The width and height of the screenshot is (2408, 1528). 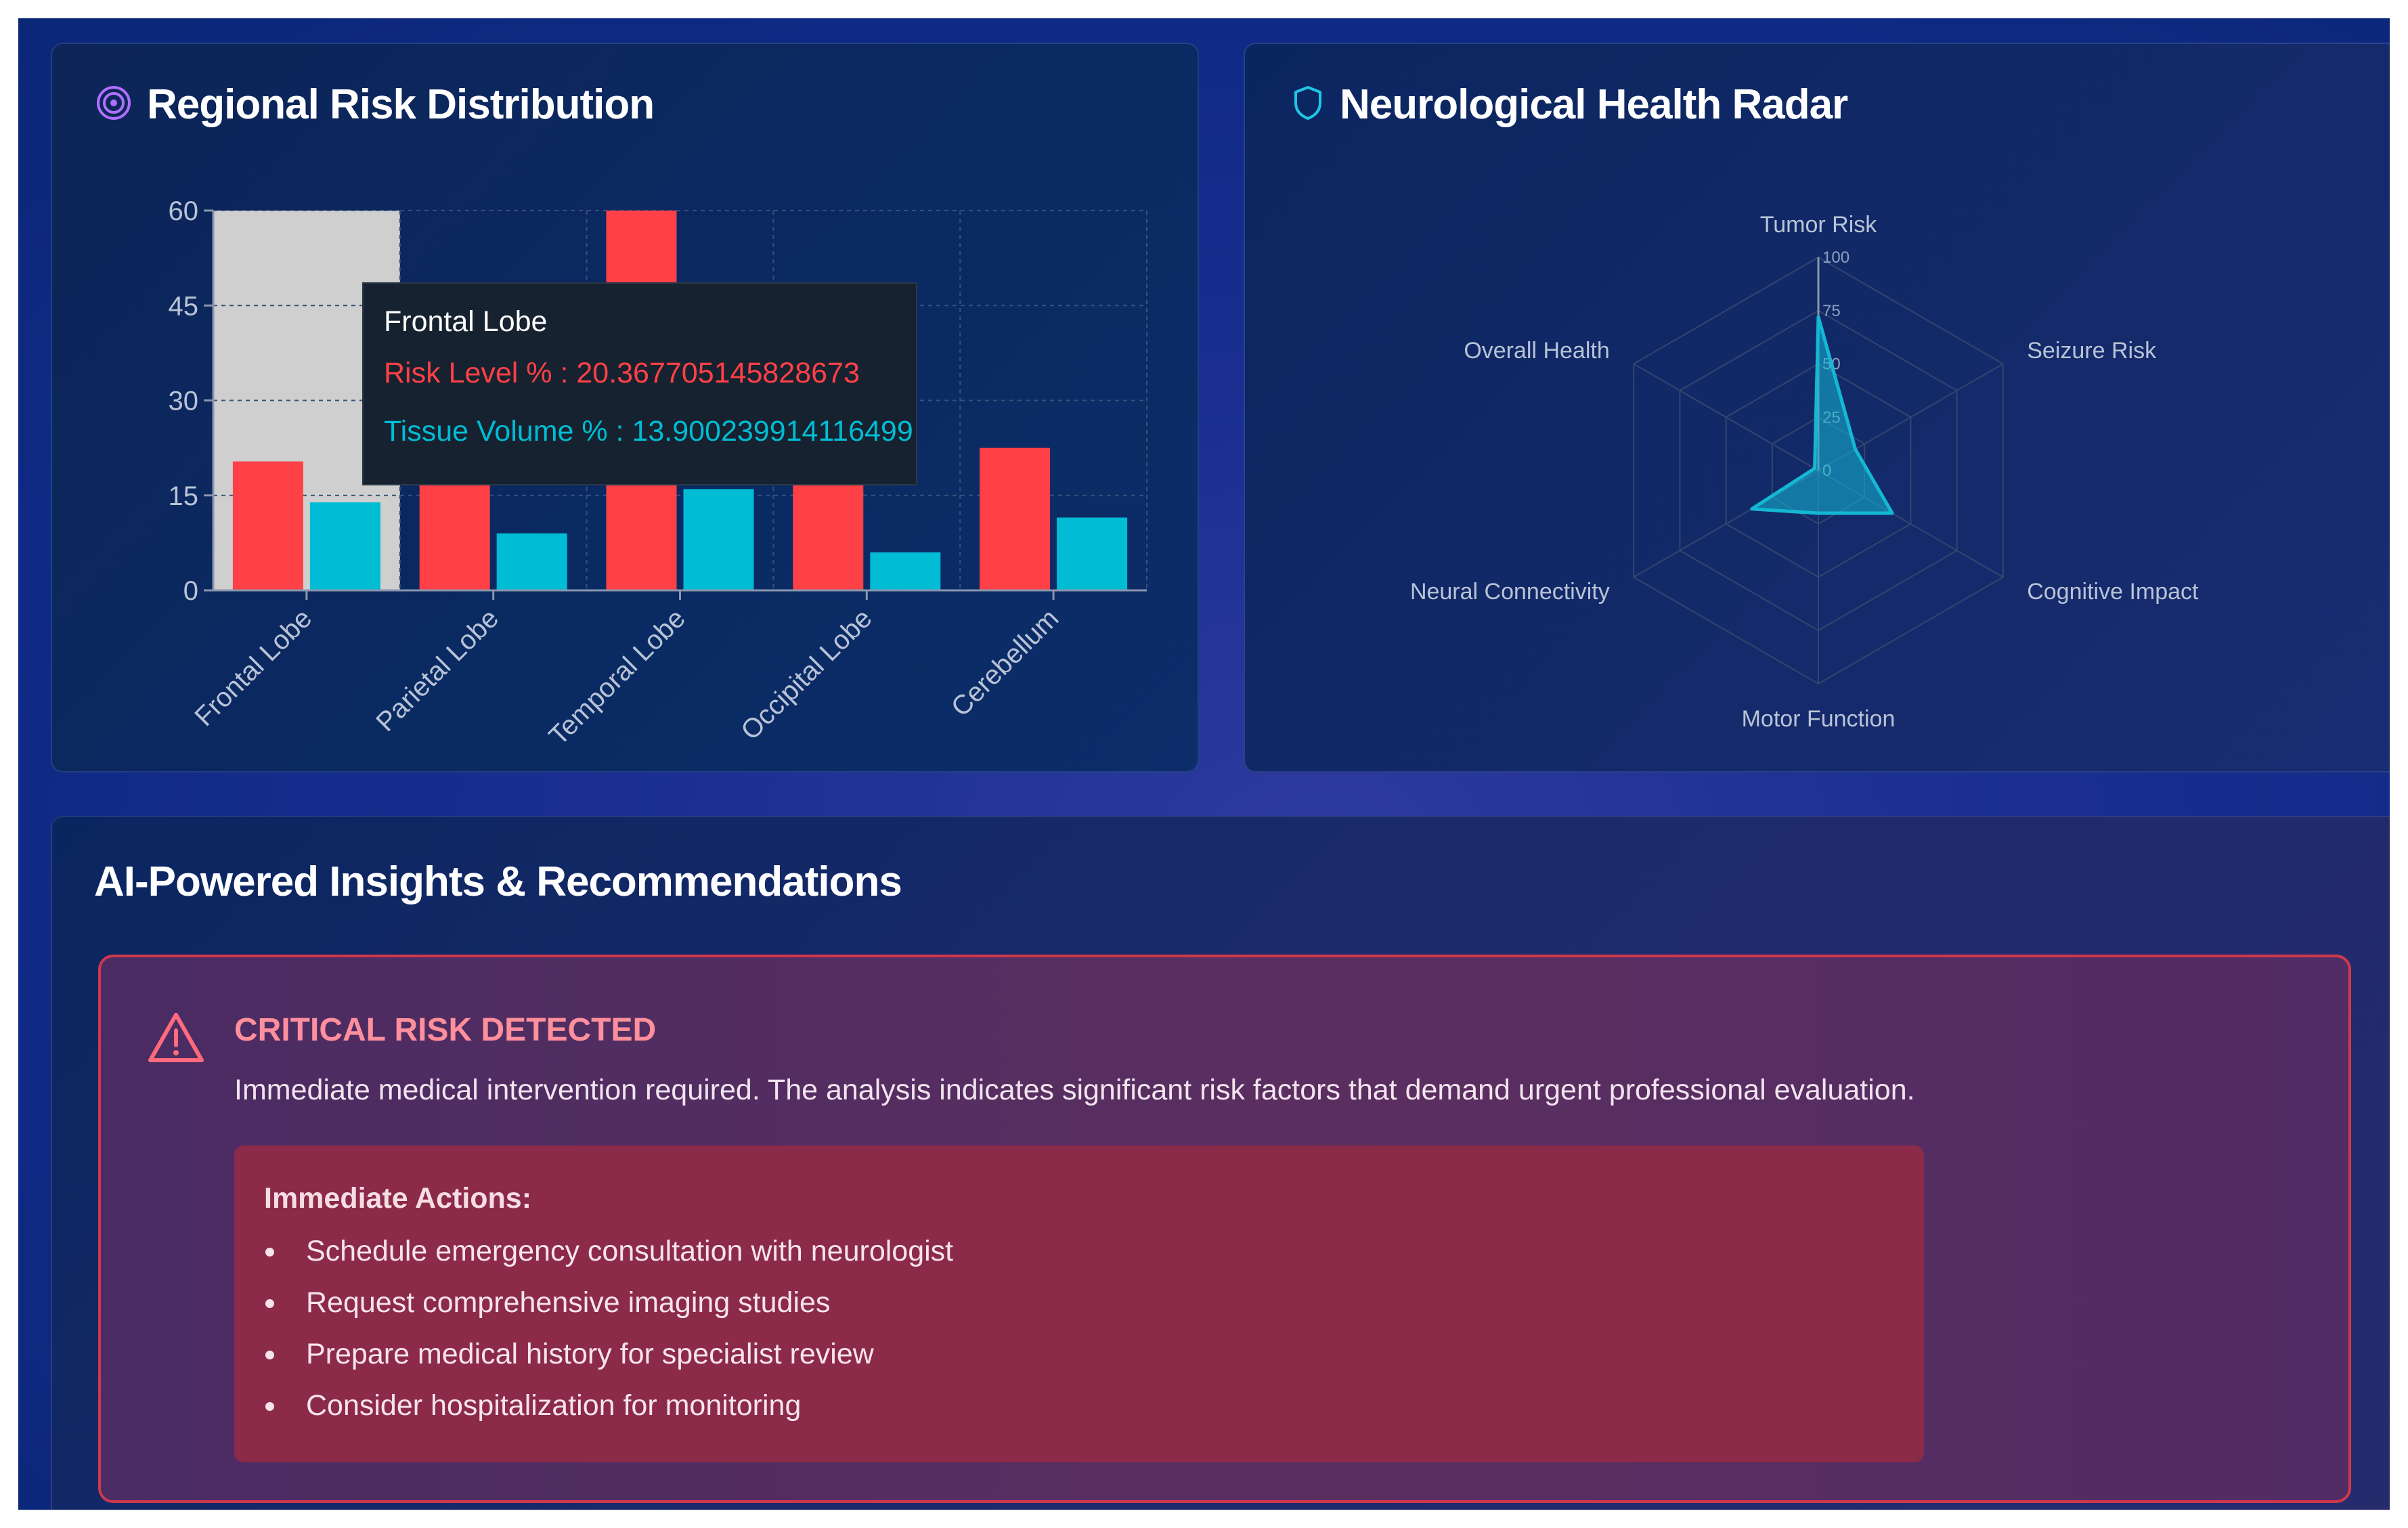 I want to click on y-tick-label: 0, so click(x=191, y=591).